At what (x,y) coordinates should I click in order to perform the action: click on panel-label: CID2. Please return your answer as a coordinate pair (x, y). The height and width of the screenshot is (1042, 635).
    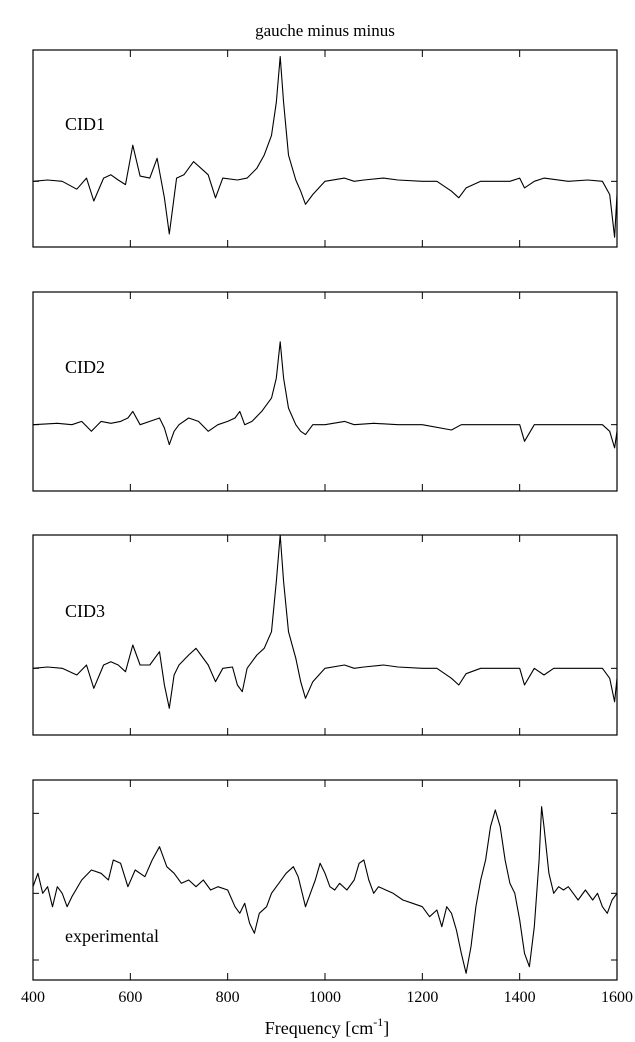
    Looking at the image, I should click on (85, 367).